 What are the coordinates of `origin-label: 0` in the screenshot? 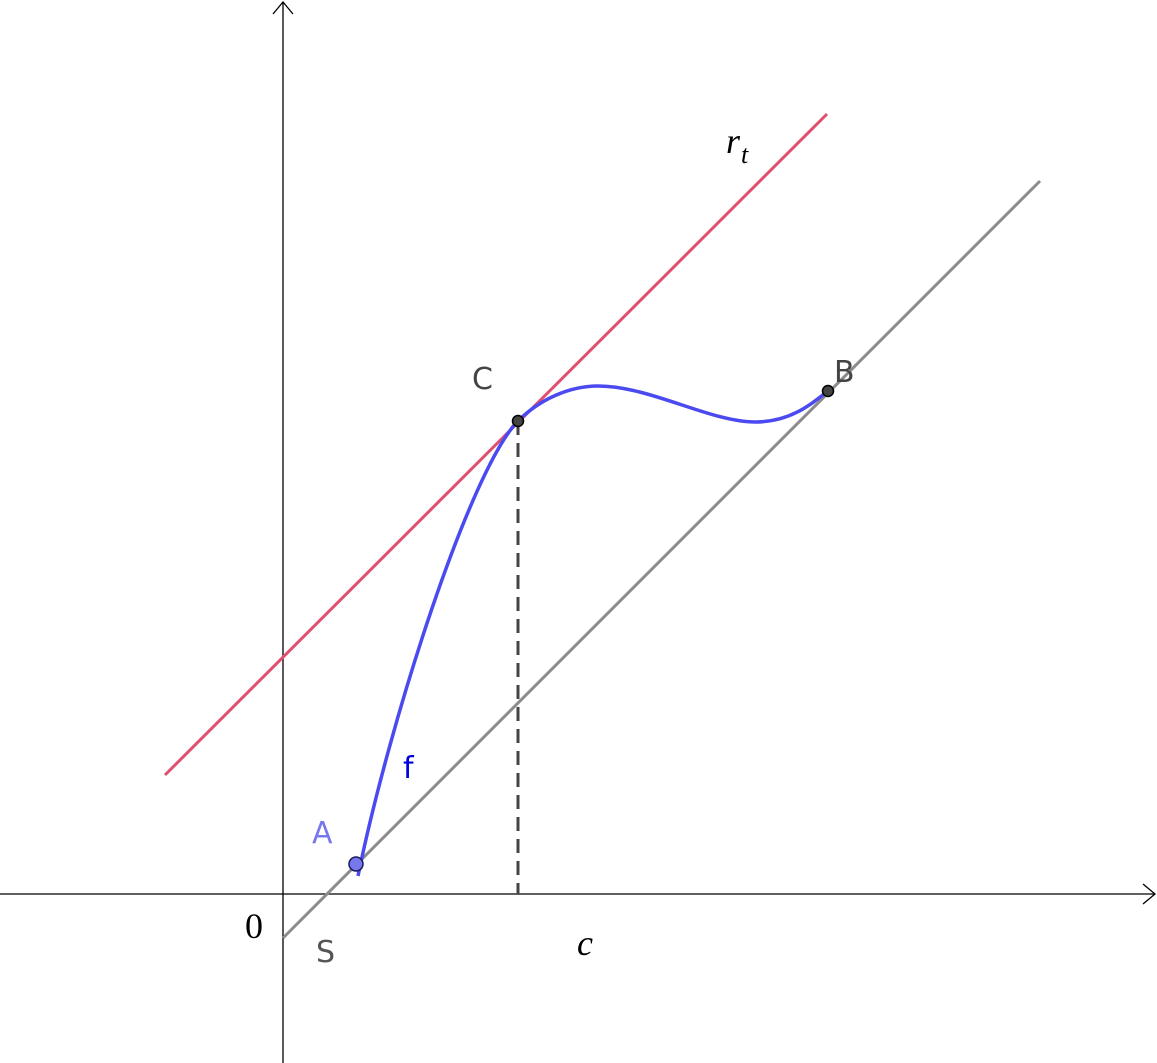 It's located at (254, 926).